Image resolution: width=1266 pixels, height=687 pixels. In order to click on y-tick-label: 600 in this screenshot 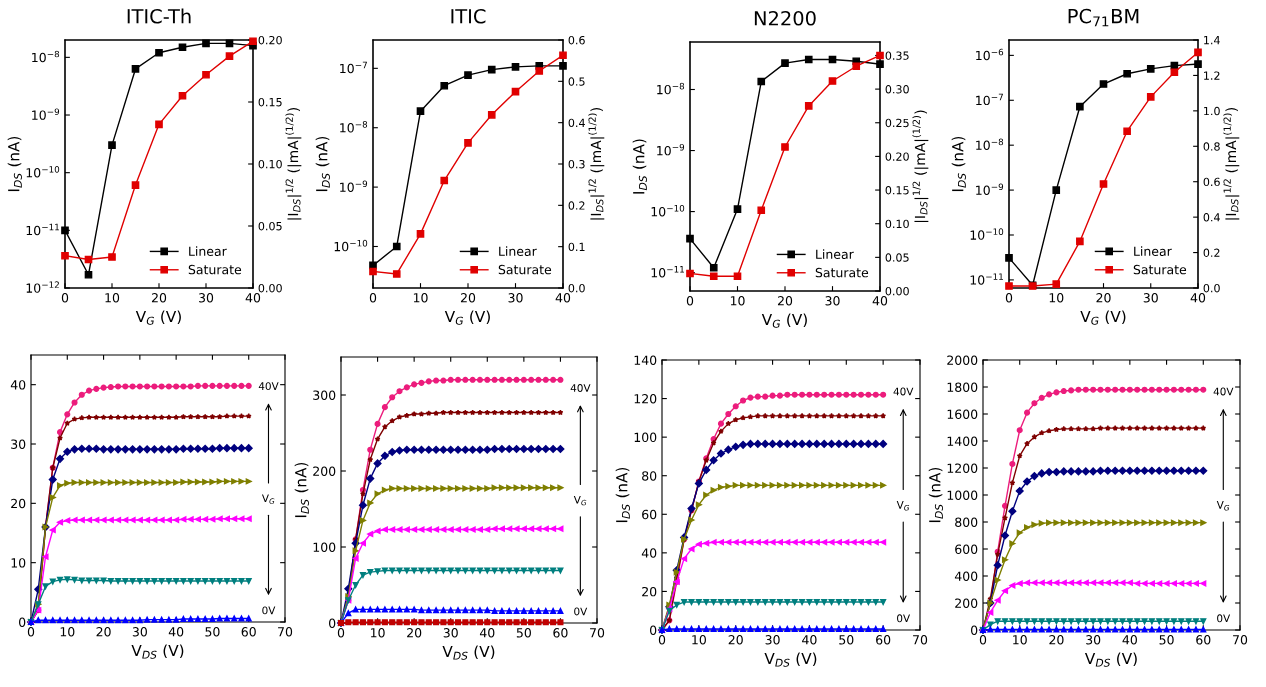, I will do `click(966, 549)`.